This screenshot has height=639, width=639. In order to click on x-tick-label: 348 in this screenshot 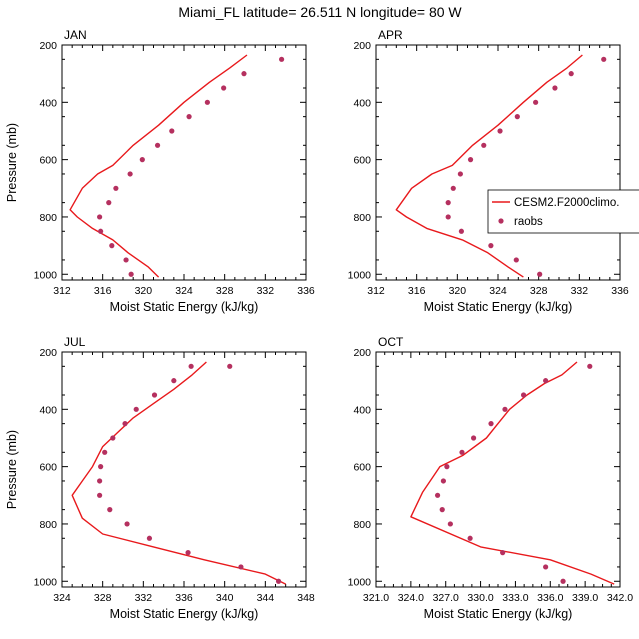, I will do `click(306, 598)`.